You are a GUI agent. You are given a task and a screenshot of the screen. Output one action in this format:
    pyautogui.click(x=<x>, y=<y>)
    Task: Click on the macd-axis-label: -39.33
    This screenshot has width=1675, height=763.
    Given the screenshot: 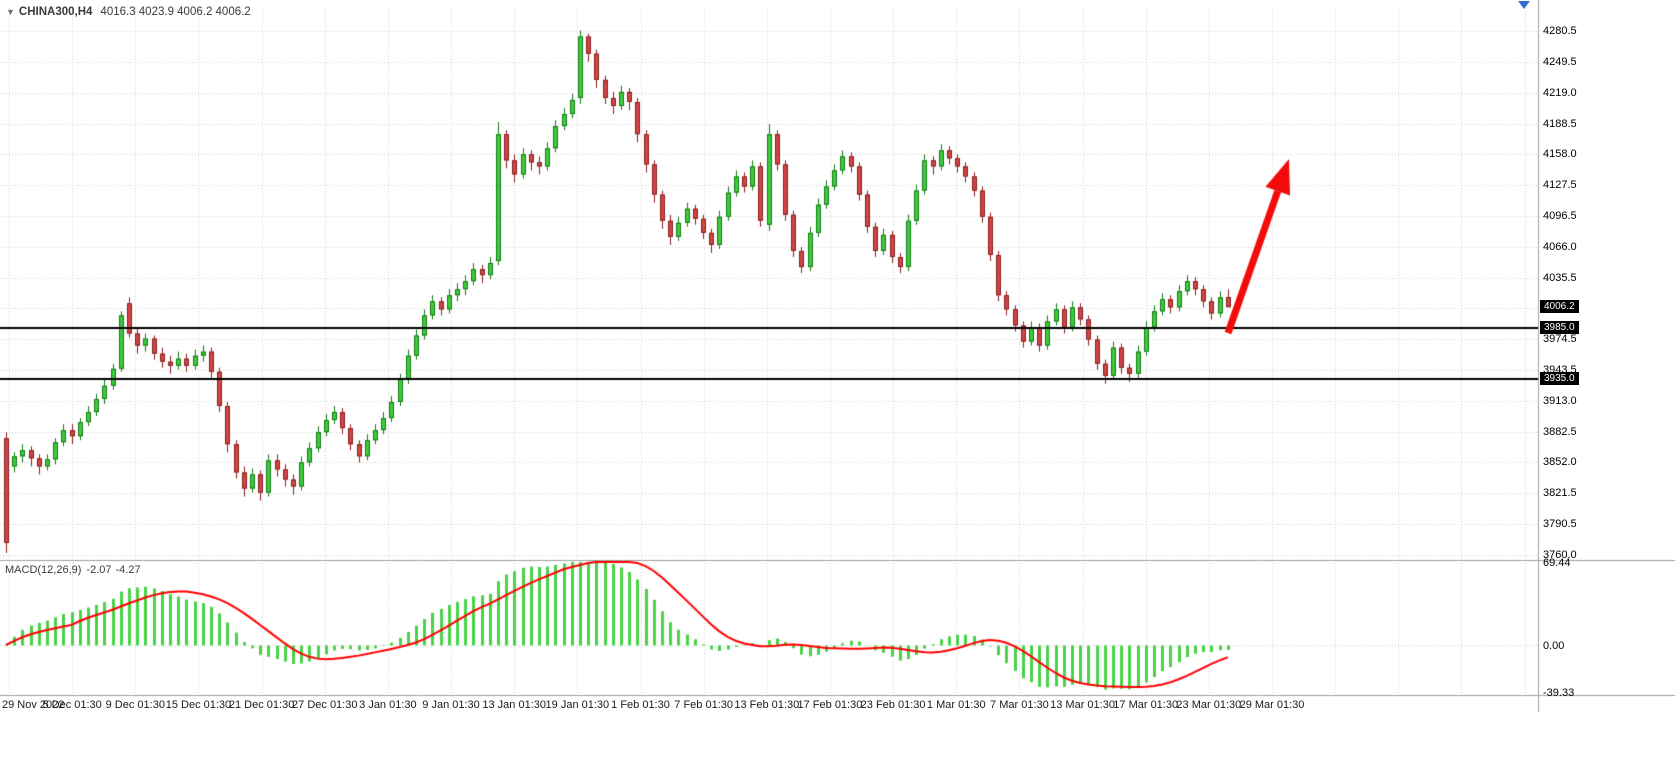 What is the action you would take?
    pyautogui.click(x=1559, y=693)
    